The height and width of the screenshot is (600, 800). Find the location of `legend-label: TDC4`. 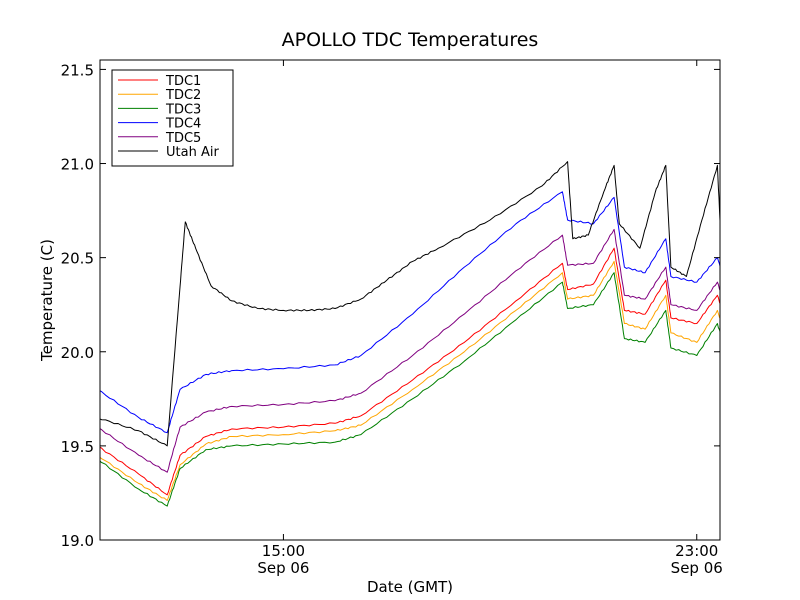

legend-label: TDC4 is located at coordinates (183, 124).